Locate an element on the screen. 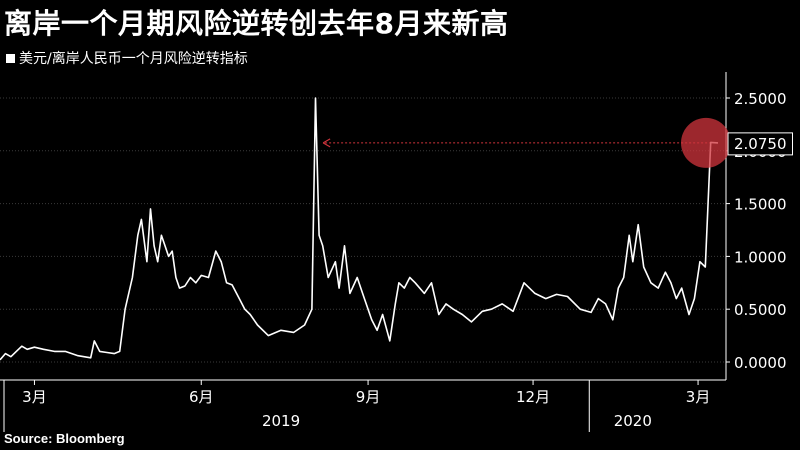  y-tick-label: 0.0000 is located at coordinates (760, 363).